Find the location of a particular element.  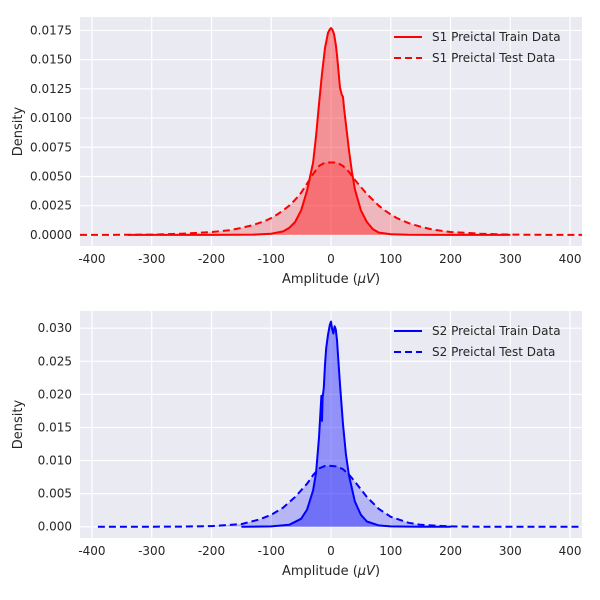

top-x-tick-label: 100 is located at coordinates (390, 259).